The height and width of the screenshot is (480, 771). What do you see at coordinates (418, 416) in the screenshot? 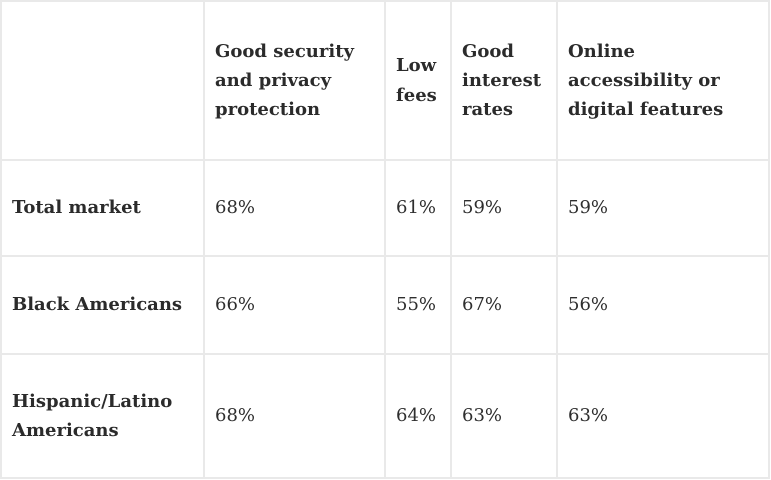
I see `cell-value: 64%` at bounding box center [418, 416].